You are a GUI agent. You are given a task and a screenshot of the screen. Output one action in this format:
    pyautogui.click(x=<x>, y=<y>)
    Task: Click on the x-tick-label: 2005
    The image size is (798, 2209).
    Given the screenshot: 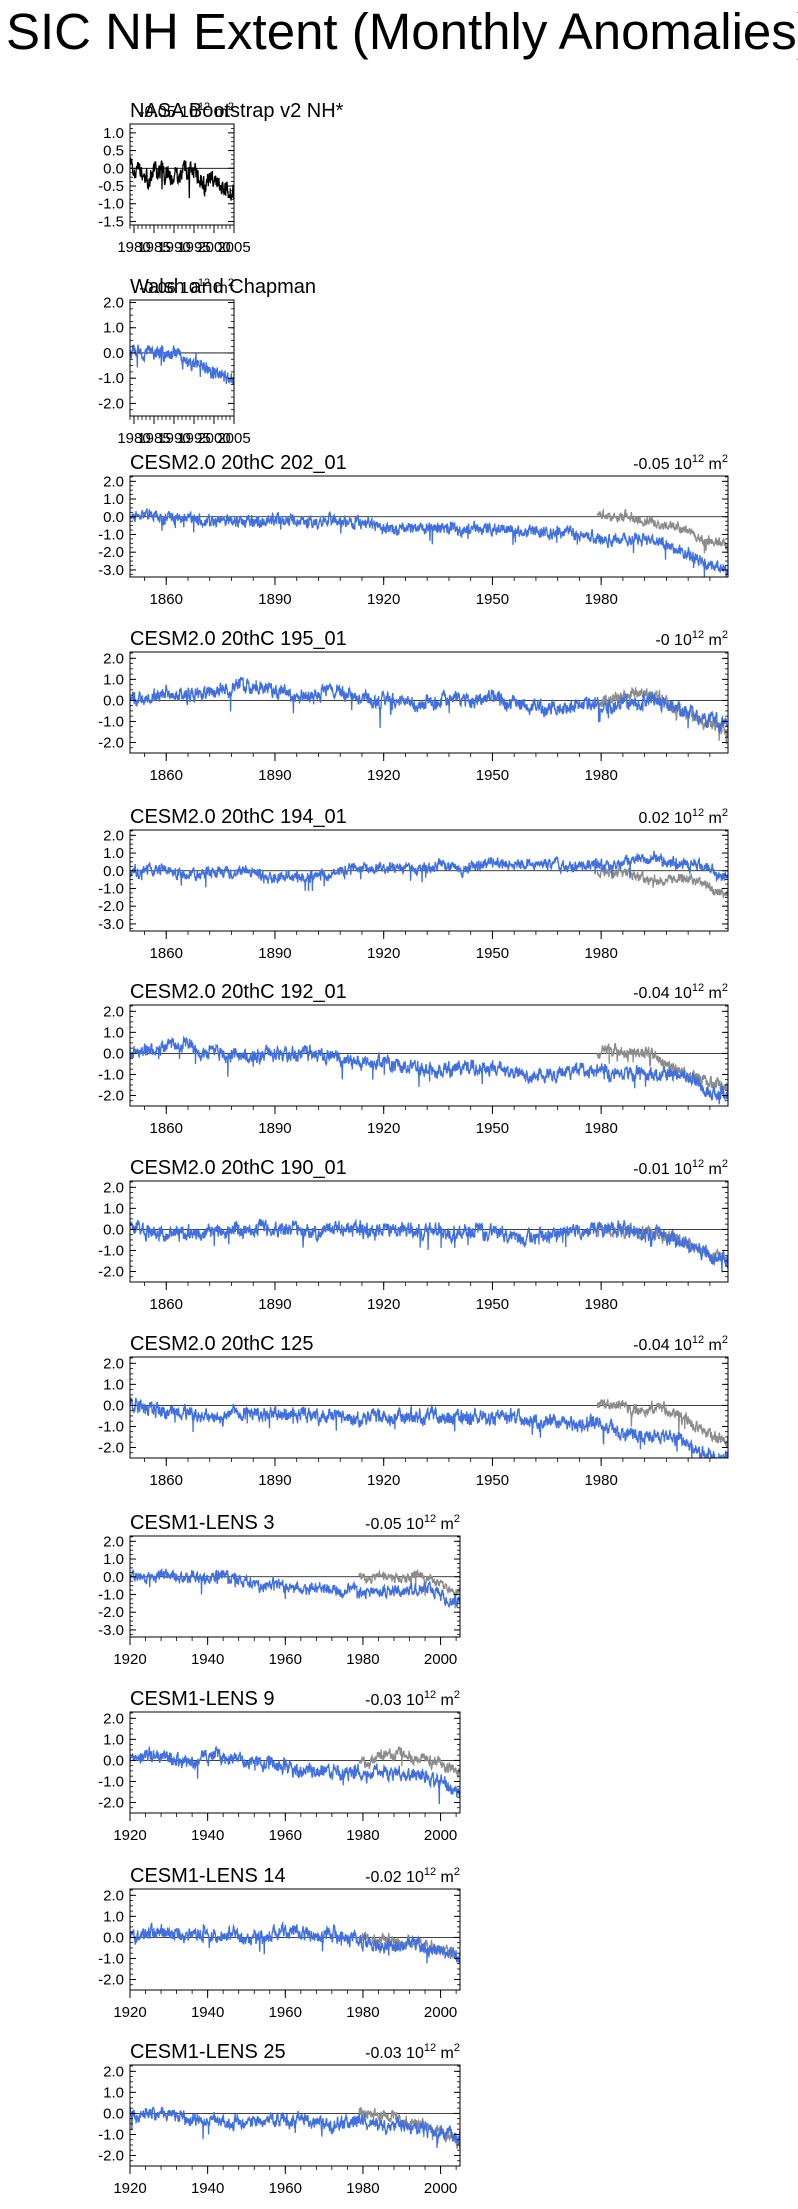 What is the action you would take?
    pyautogui.click(x=233, y=247)
    